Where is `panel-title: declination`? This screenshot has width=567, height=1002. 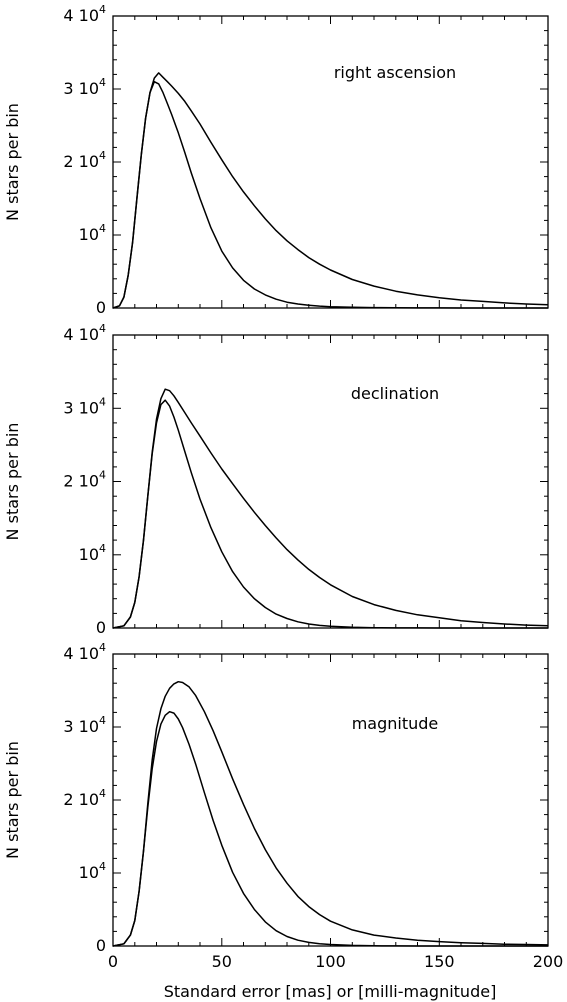 panel-title: declination is located at coordinates (395, 393).